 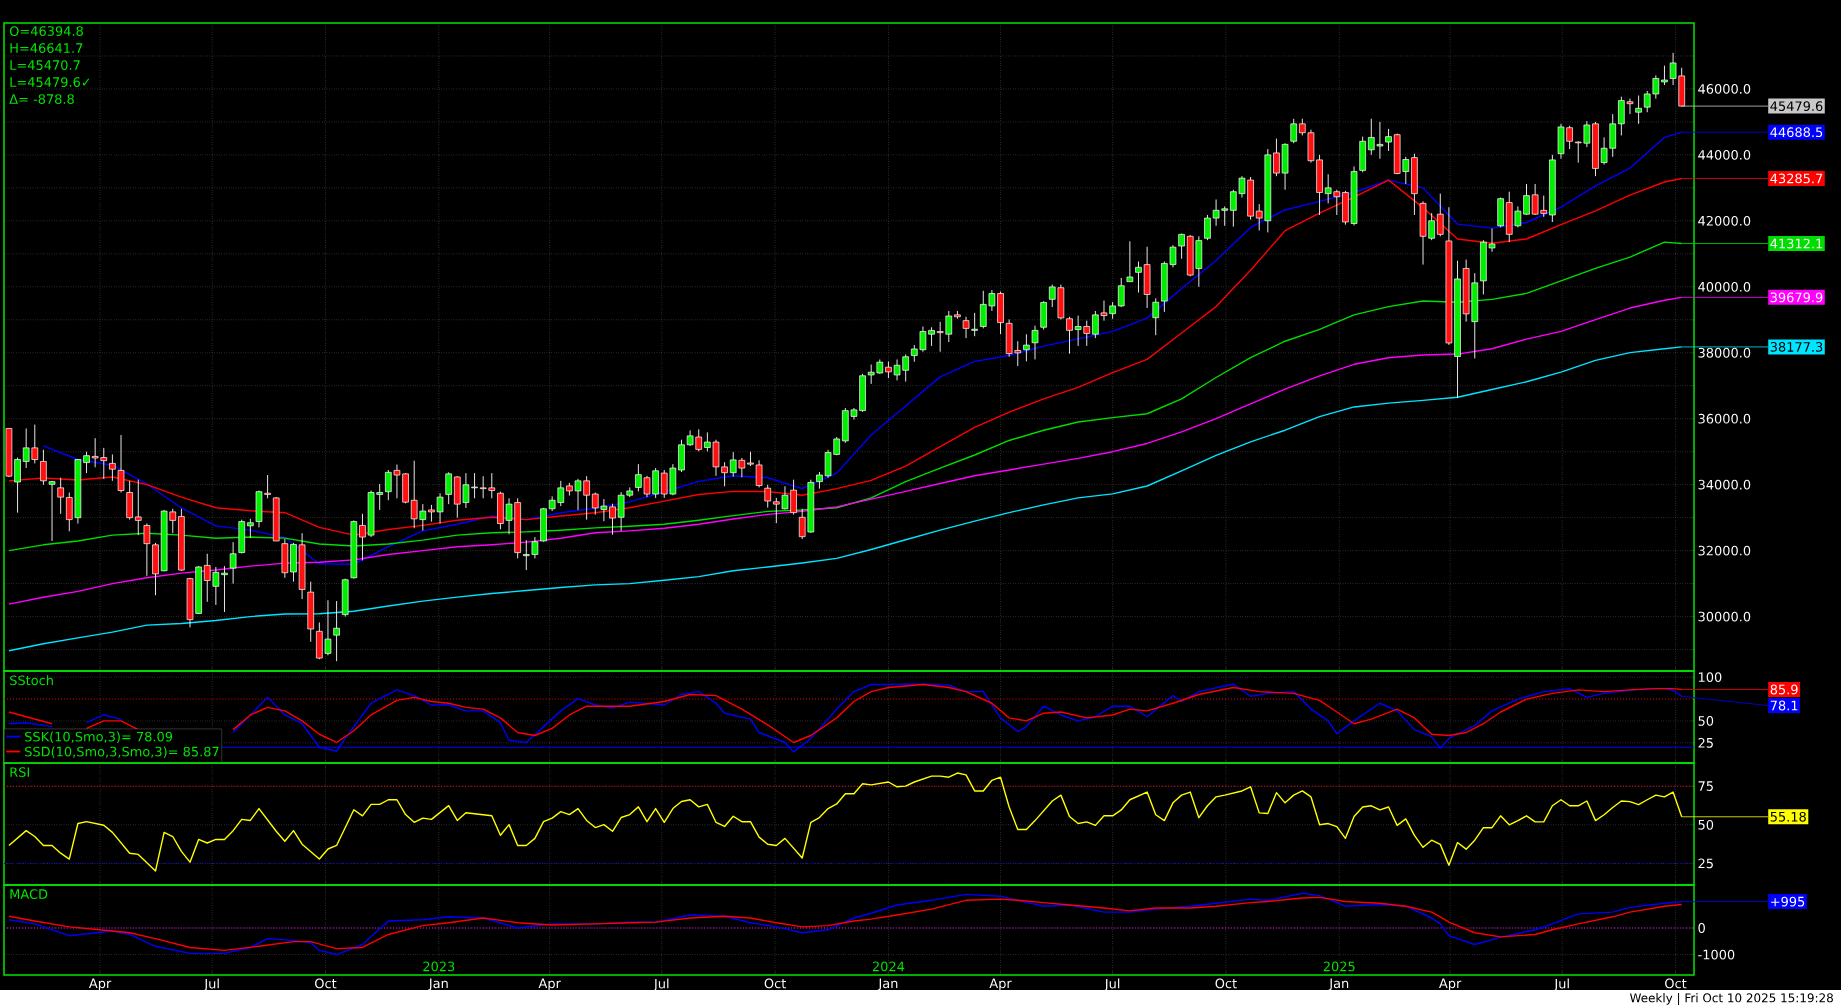 I want to click on annotation: Δ= -878.8, so click(x=41, y=99).